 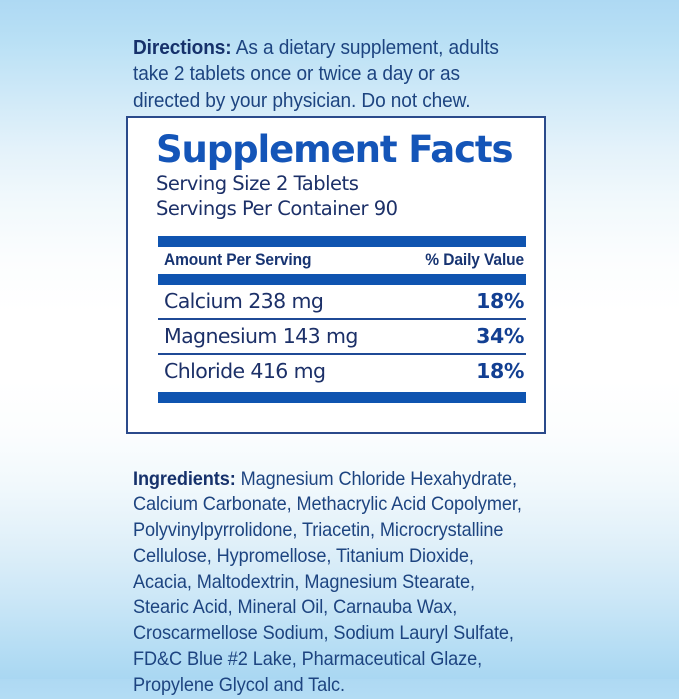 What do you see at coordinates (500, 336) in the screenshot?
I see `nutrient-daily-value: 34%` at bounding box center [500, 336].